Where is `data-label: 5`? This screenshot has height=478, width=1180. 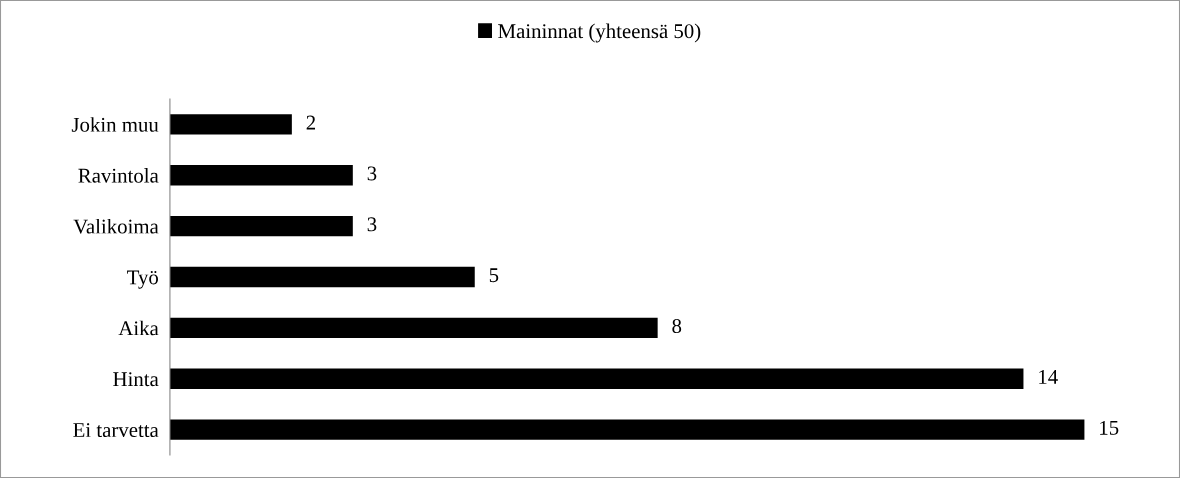 data-label: 5 is located at coordinates (494, 275).